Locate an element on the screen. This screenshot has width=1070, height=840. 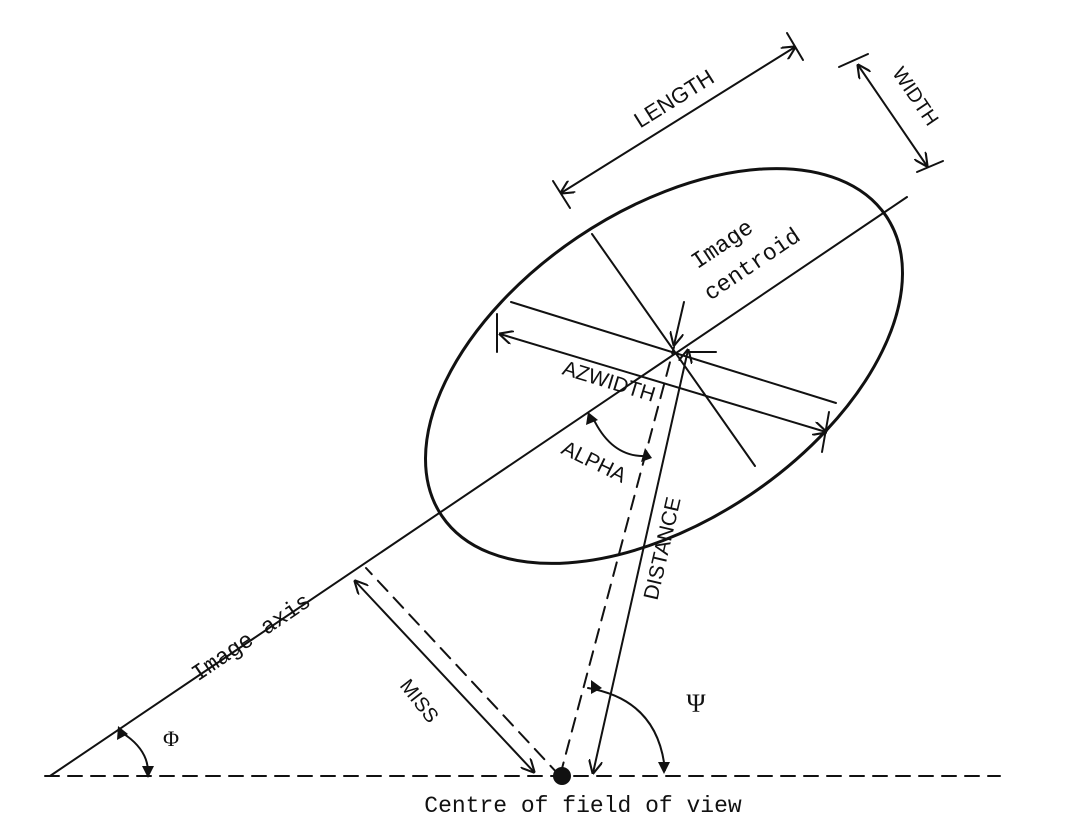
image-axis-label: Image axis is located at coordinates (251, 638).